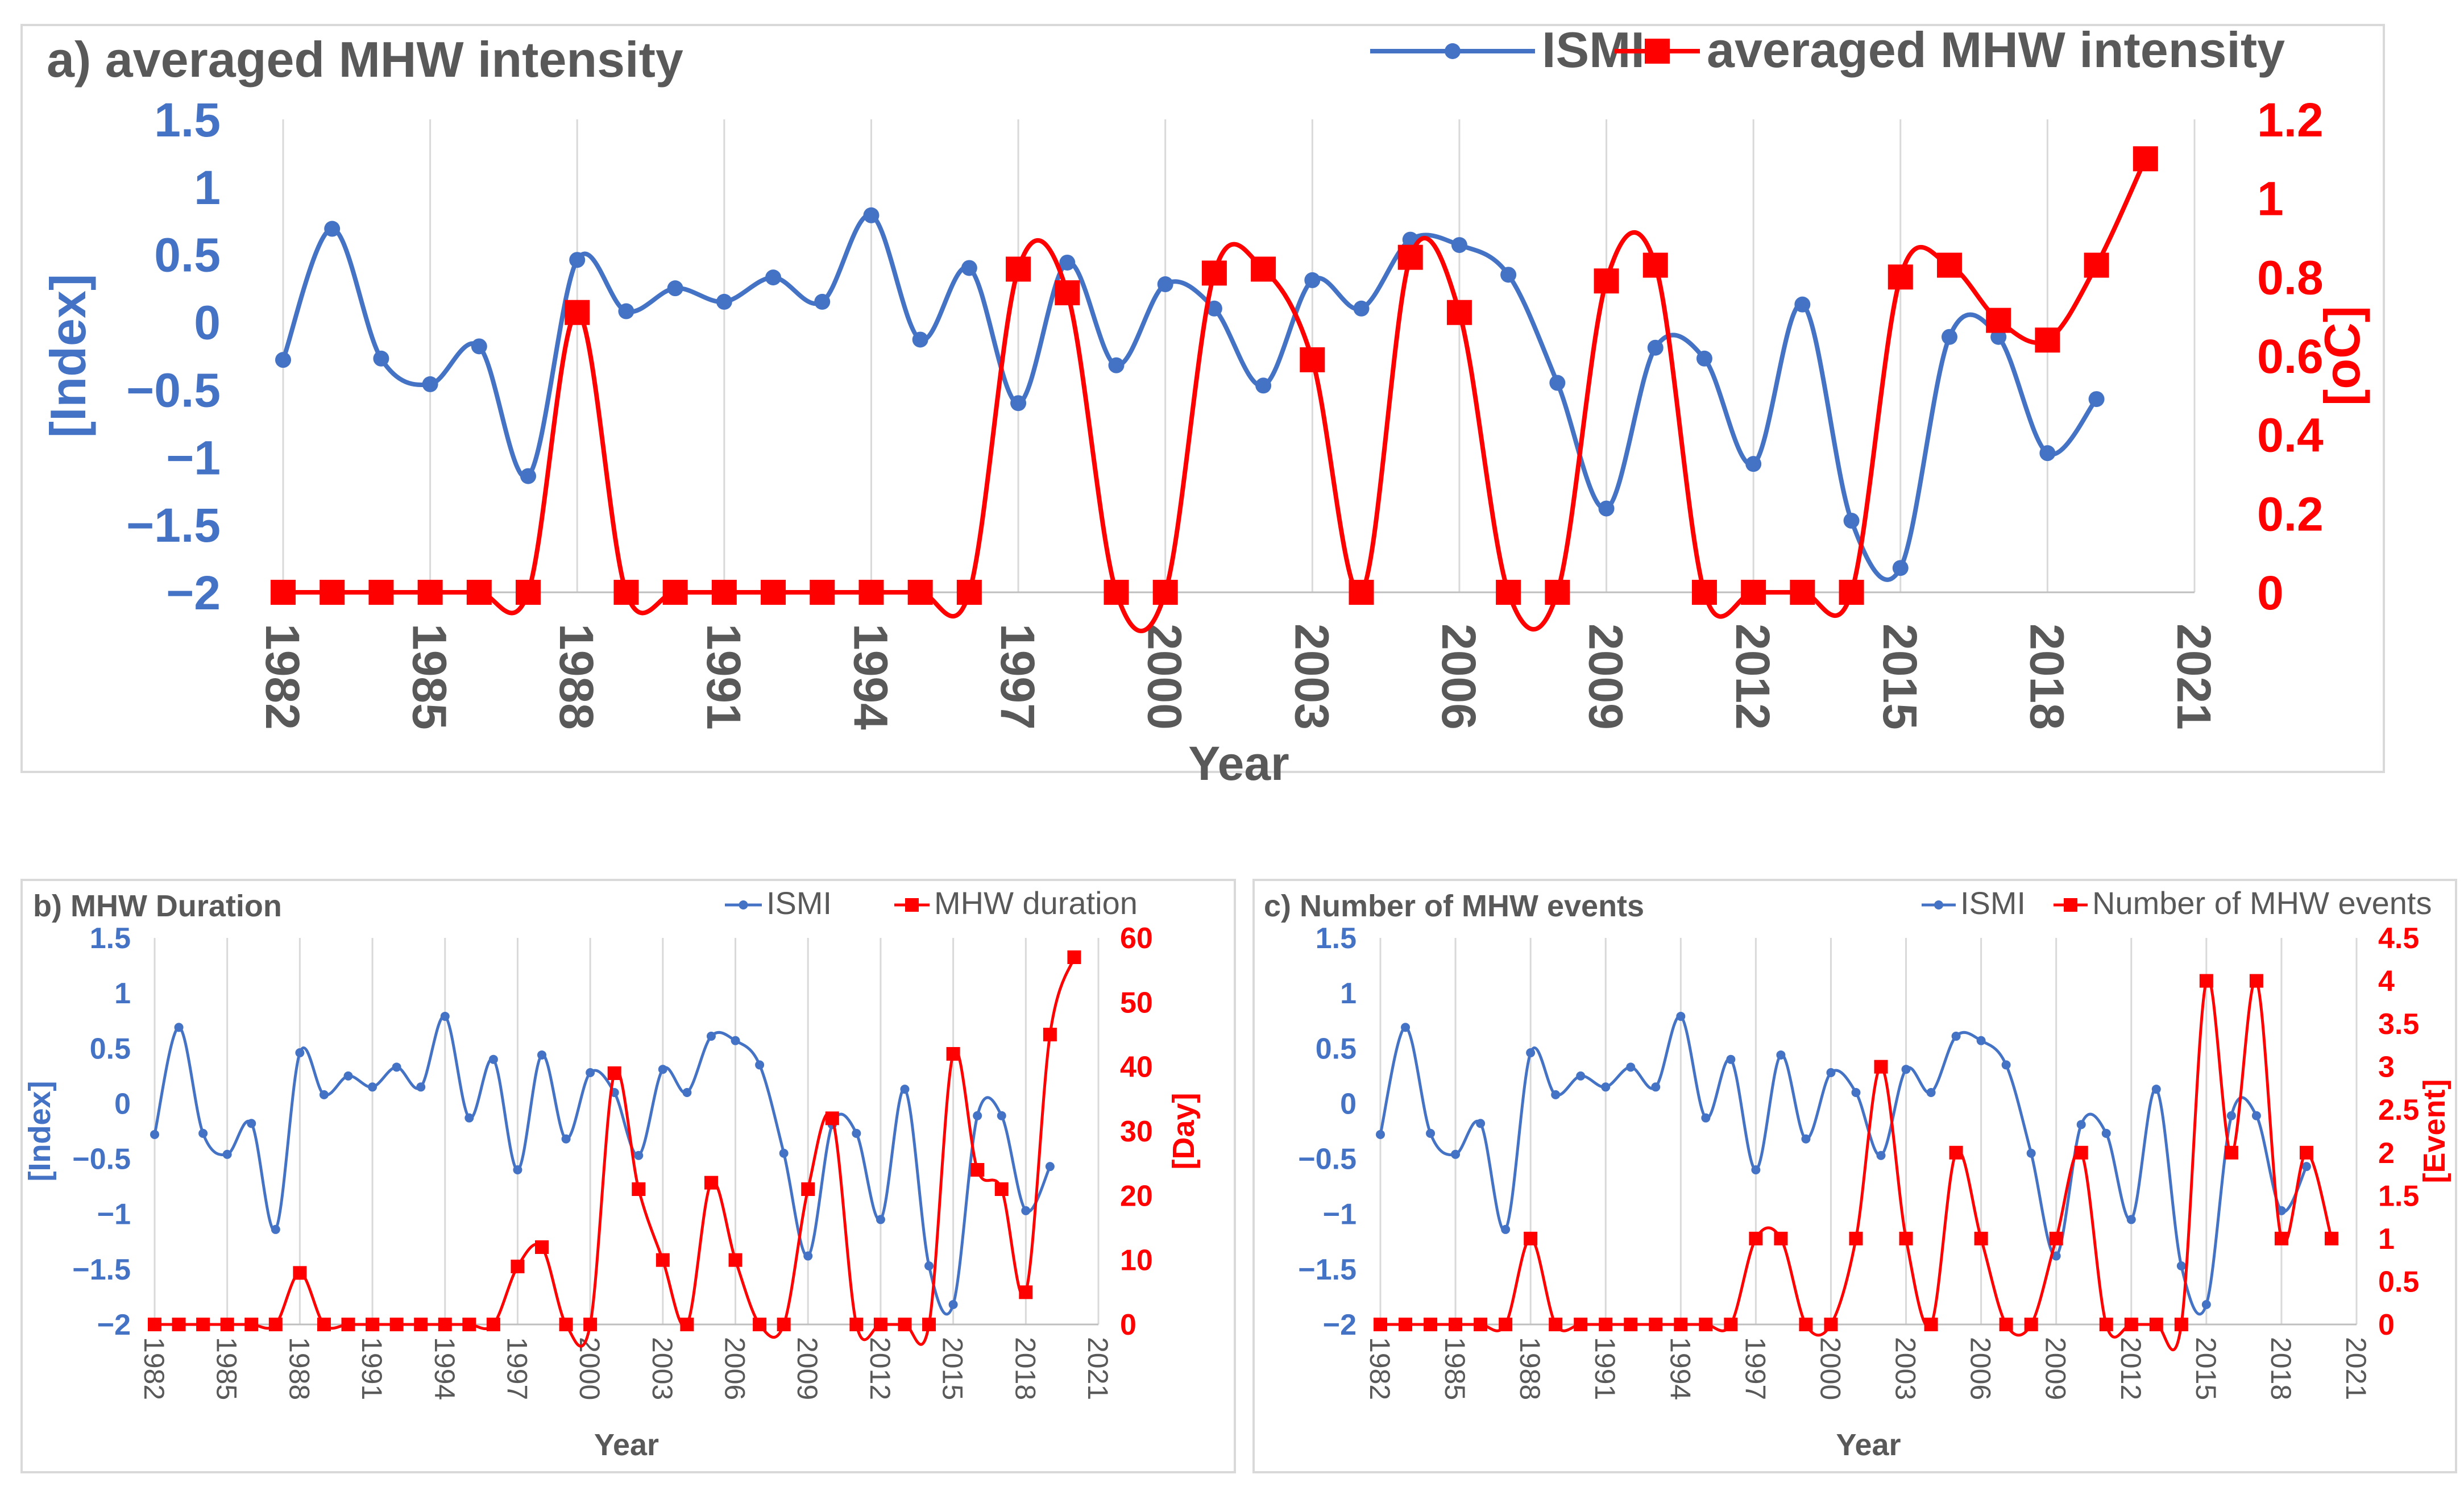 This screenshot has height=1491, width=2464. What do you see at coordinates (110, 1048) in the screenshot?
I see `y-left-tick-label: 0.5` at bounding box center [110, 1048].